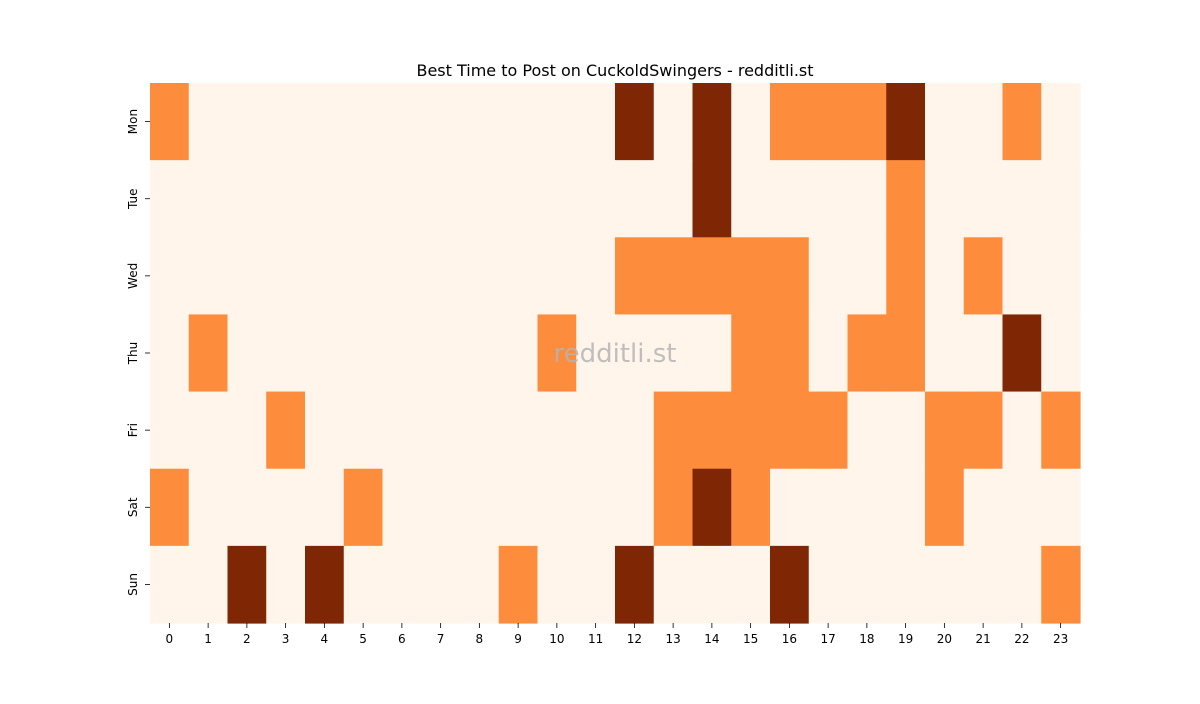 The width and height of the screenshot is (1200, 704). Describe the element at coordinates (480, 639) in the screenshot. I see `x-tick-label-8: 8` at that location.